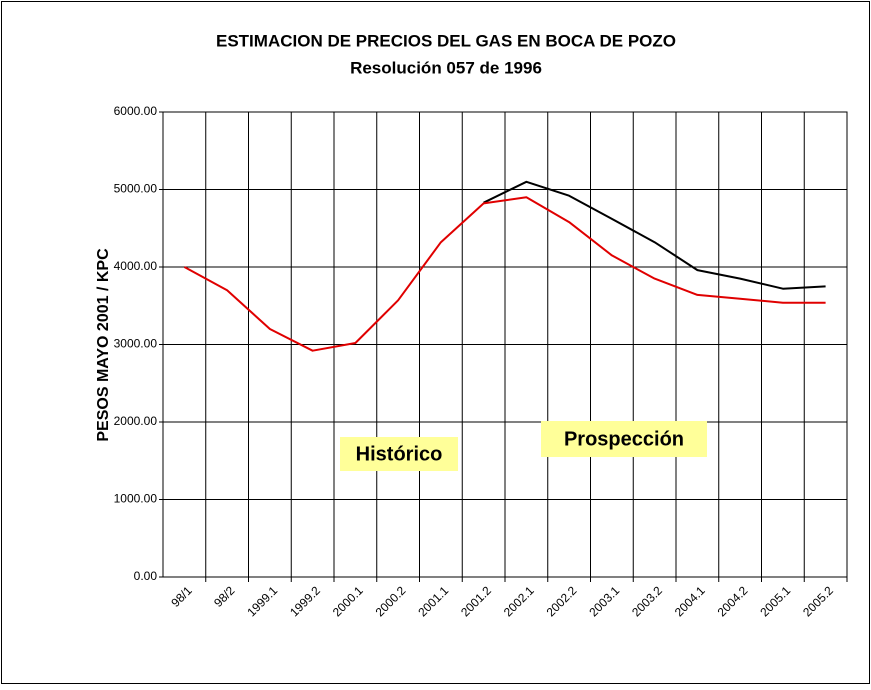  I want to click on y-tick-label: 2000.00, so click(136, 421).